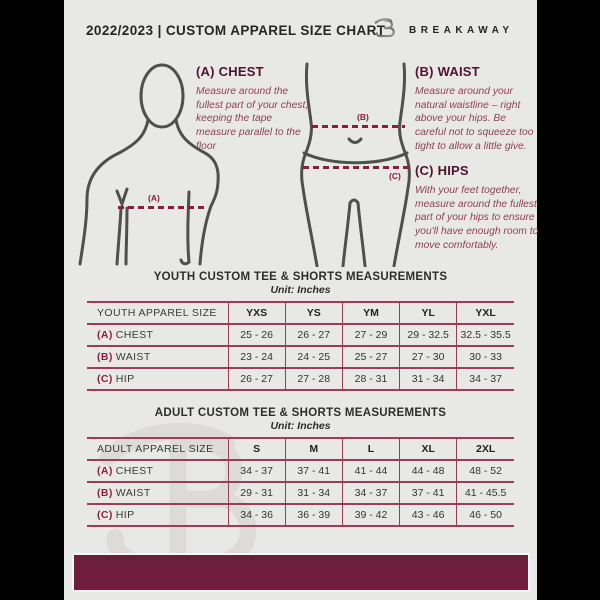 The width and height of the screenshot is (600, 600). What do you see at coordinates (442, 170) in the screenshot?
I see `hips-heading: (C) HIPS` at bounding box center [442, 170].